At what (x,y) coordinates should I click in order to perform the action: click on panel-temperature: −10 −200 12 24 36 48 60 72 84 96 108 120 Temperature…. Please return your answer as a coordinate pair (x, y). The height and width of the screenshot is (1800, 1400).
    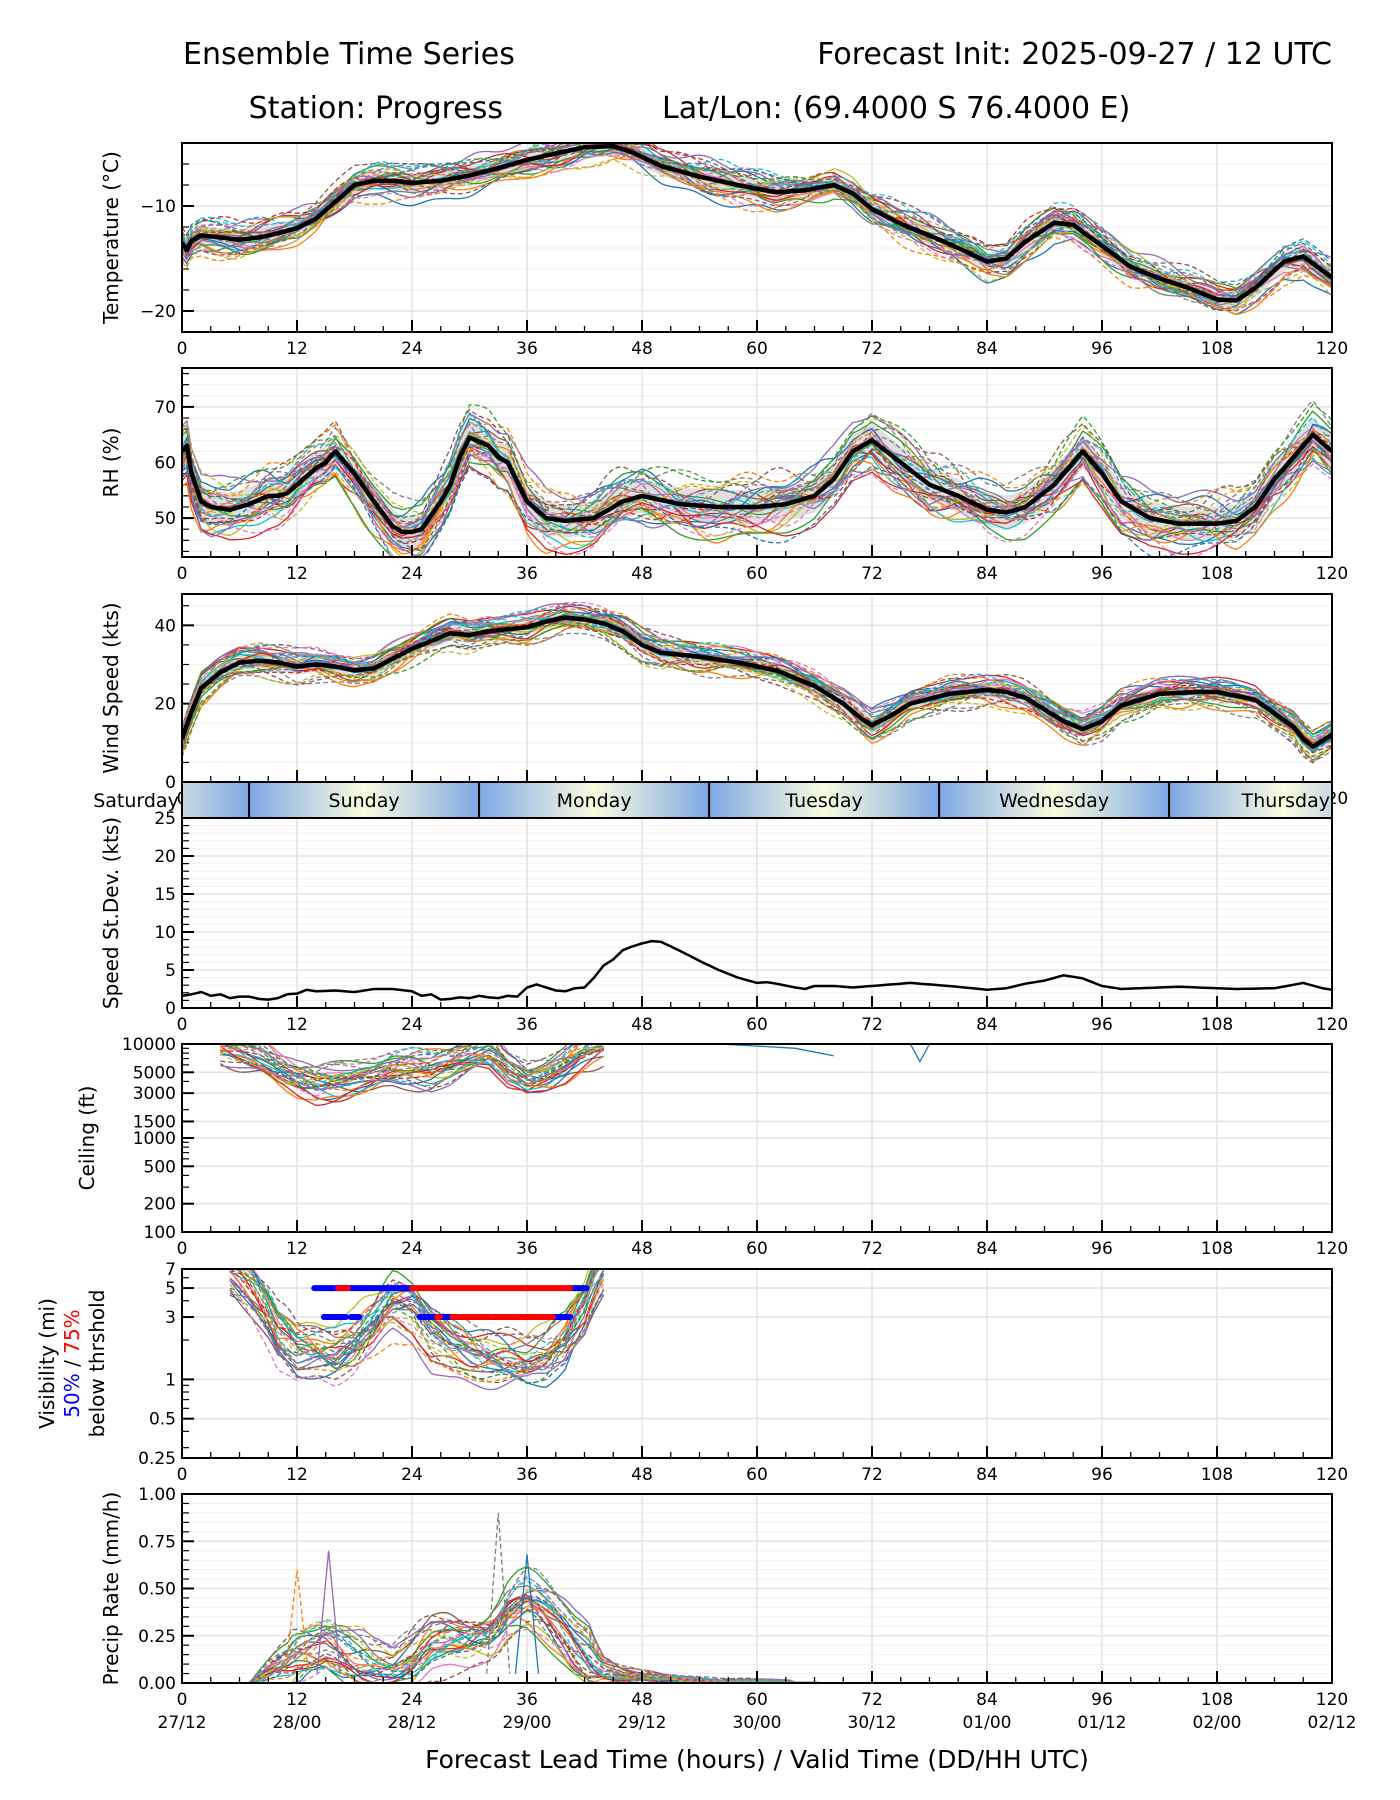
    Looking at the image, I should click on (723, 250).